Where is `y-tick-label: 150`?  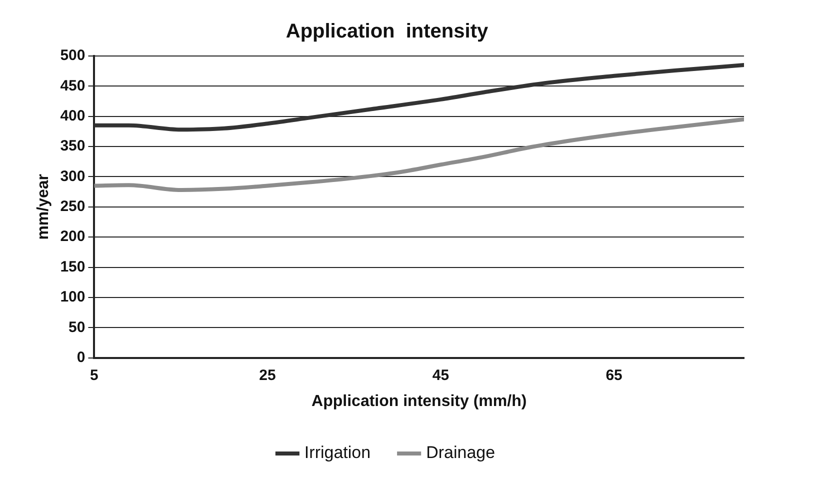
y-tick-label: 150 is located at coordinates (73, 267).